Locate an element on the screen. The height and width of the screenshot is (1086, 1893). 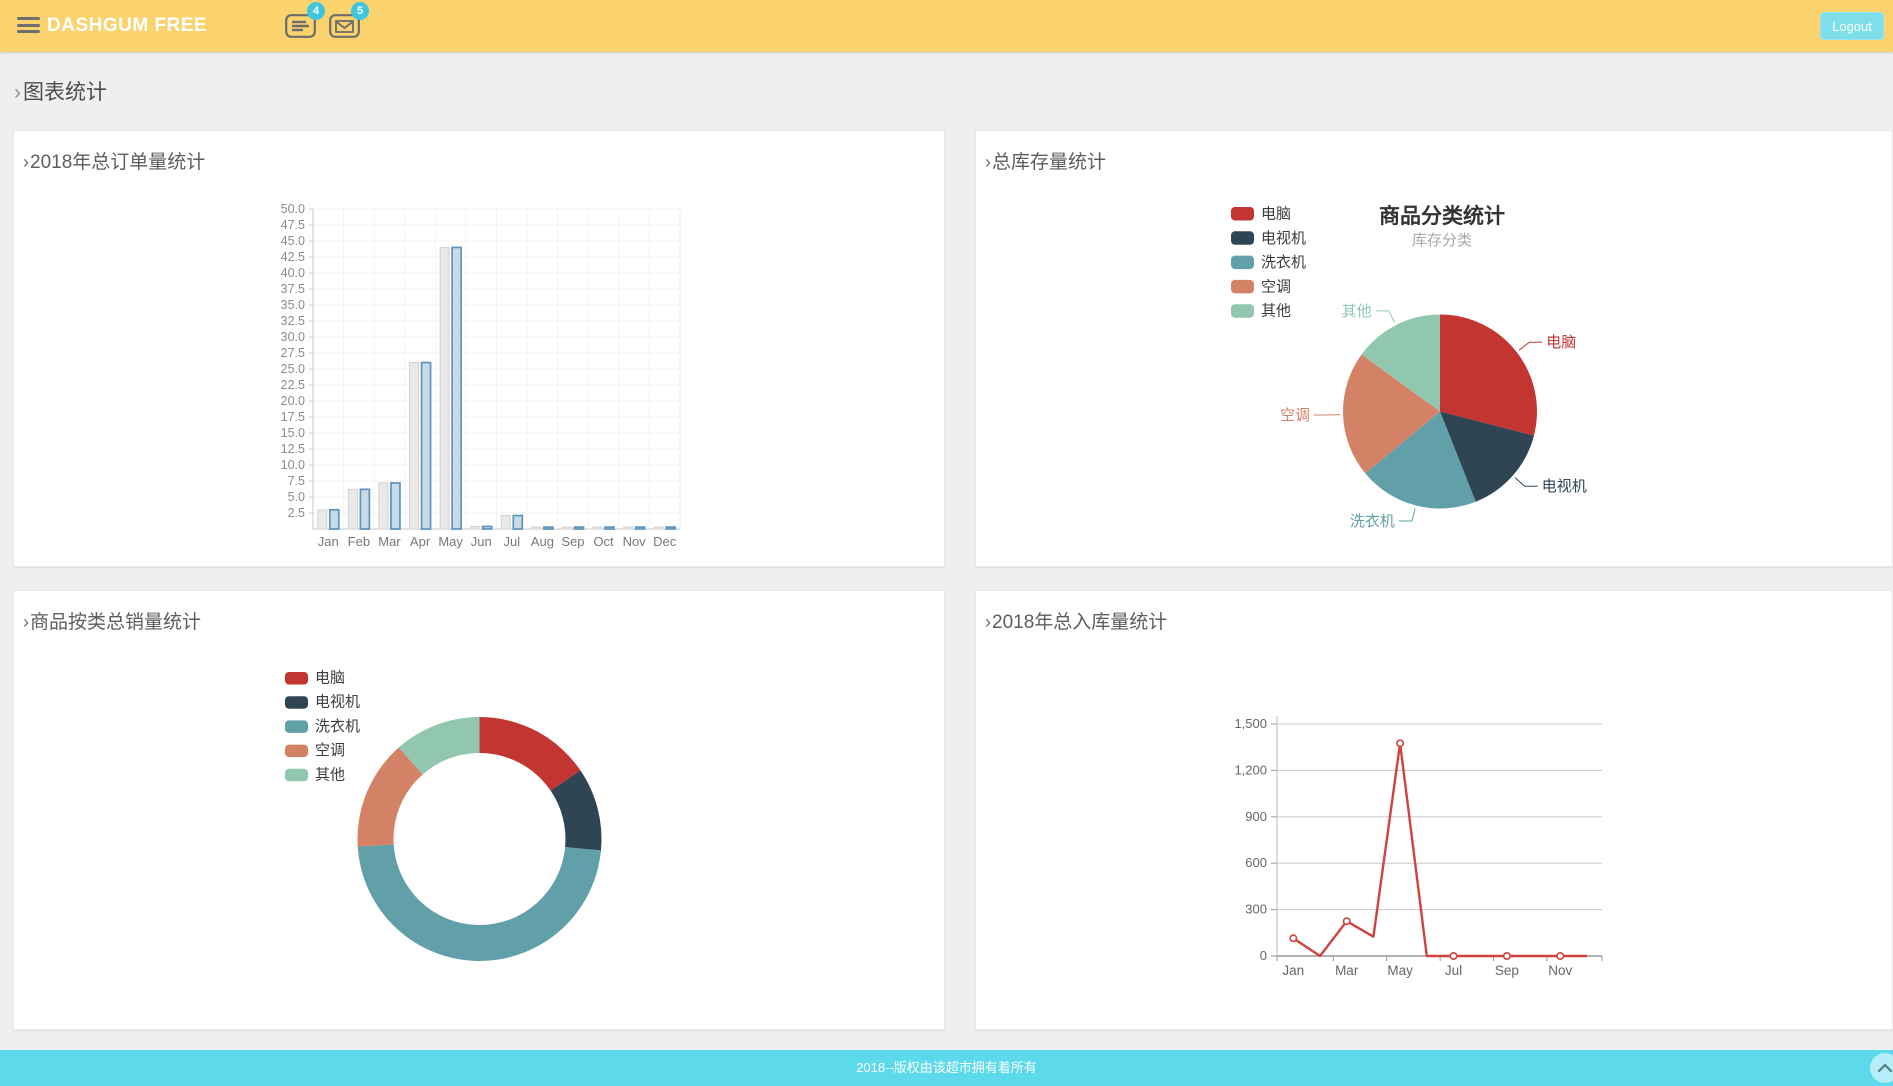
bar-shadow-Aug is located at coordinates (536, 528).